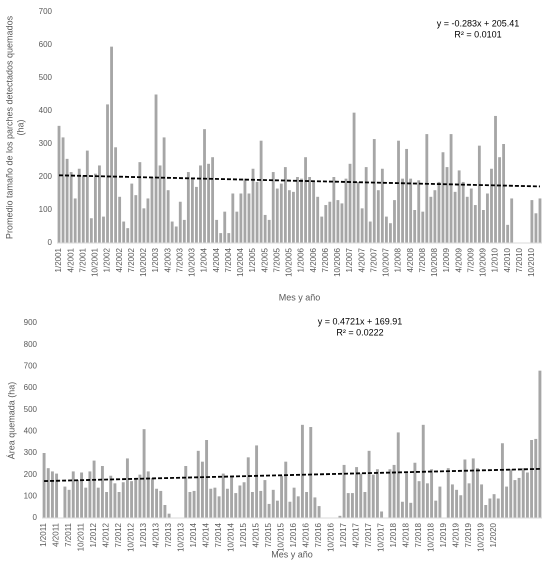  Describe the element at coordinates (206, 534) in the screenshot. I see `x-tick-label: 4/2014` at that location.